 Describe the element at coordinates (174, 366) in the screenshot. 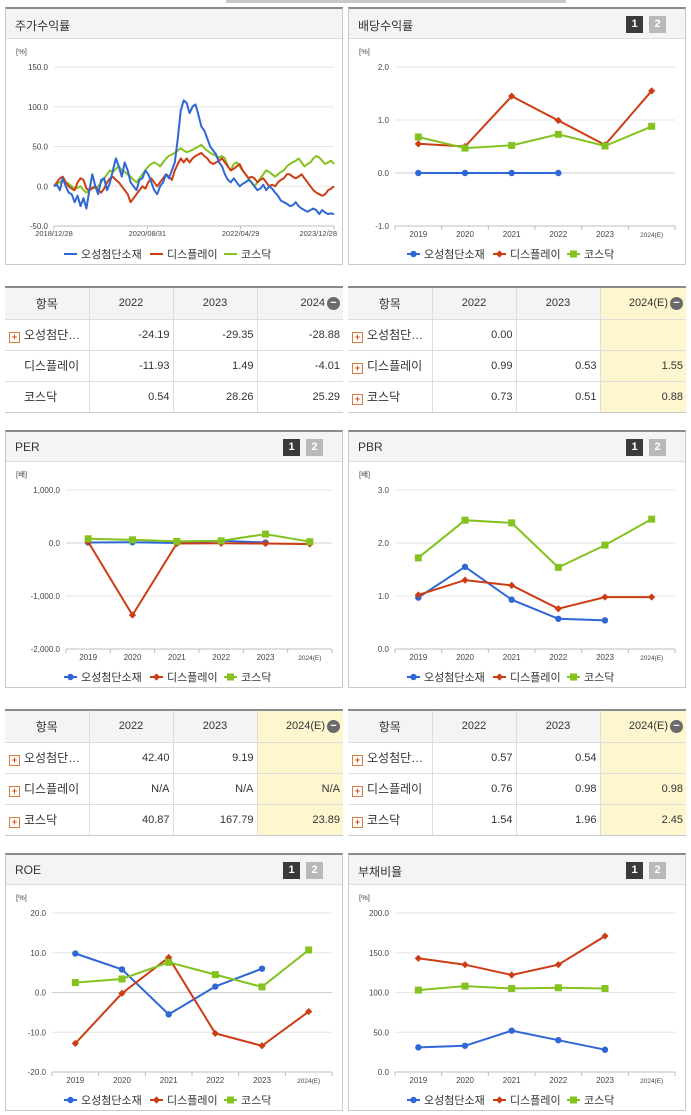

I see `table-row: 디스플레이 -11.93 1.49 -4.01` at that location.